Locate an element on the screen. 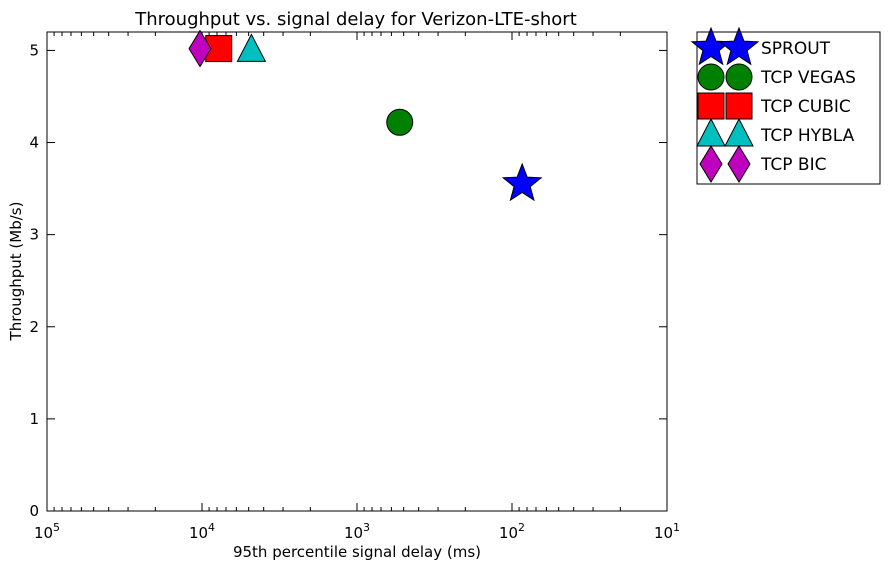  data-markers is located at coordinates (365, 115).